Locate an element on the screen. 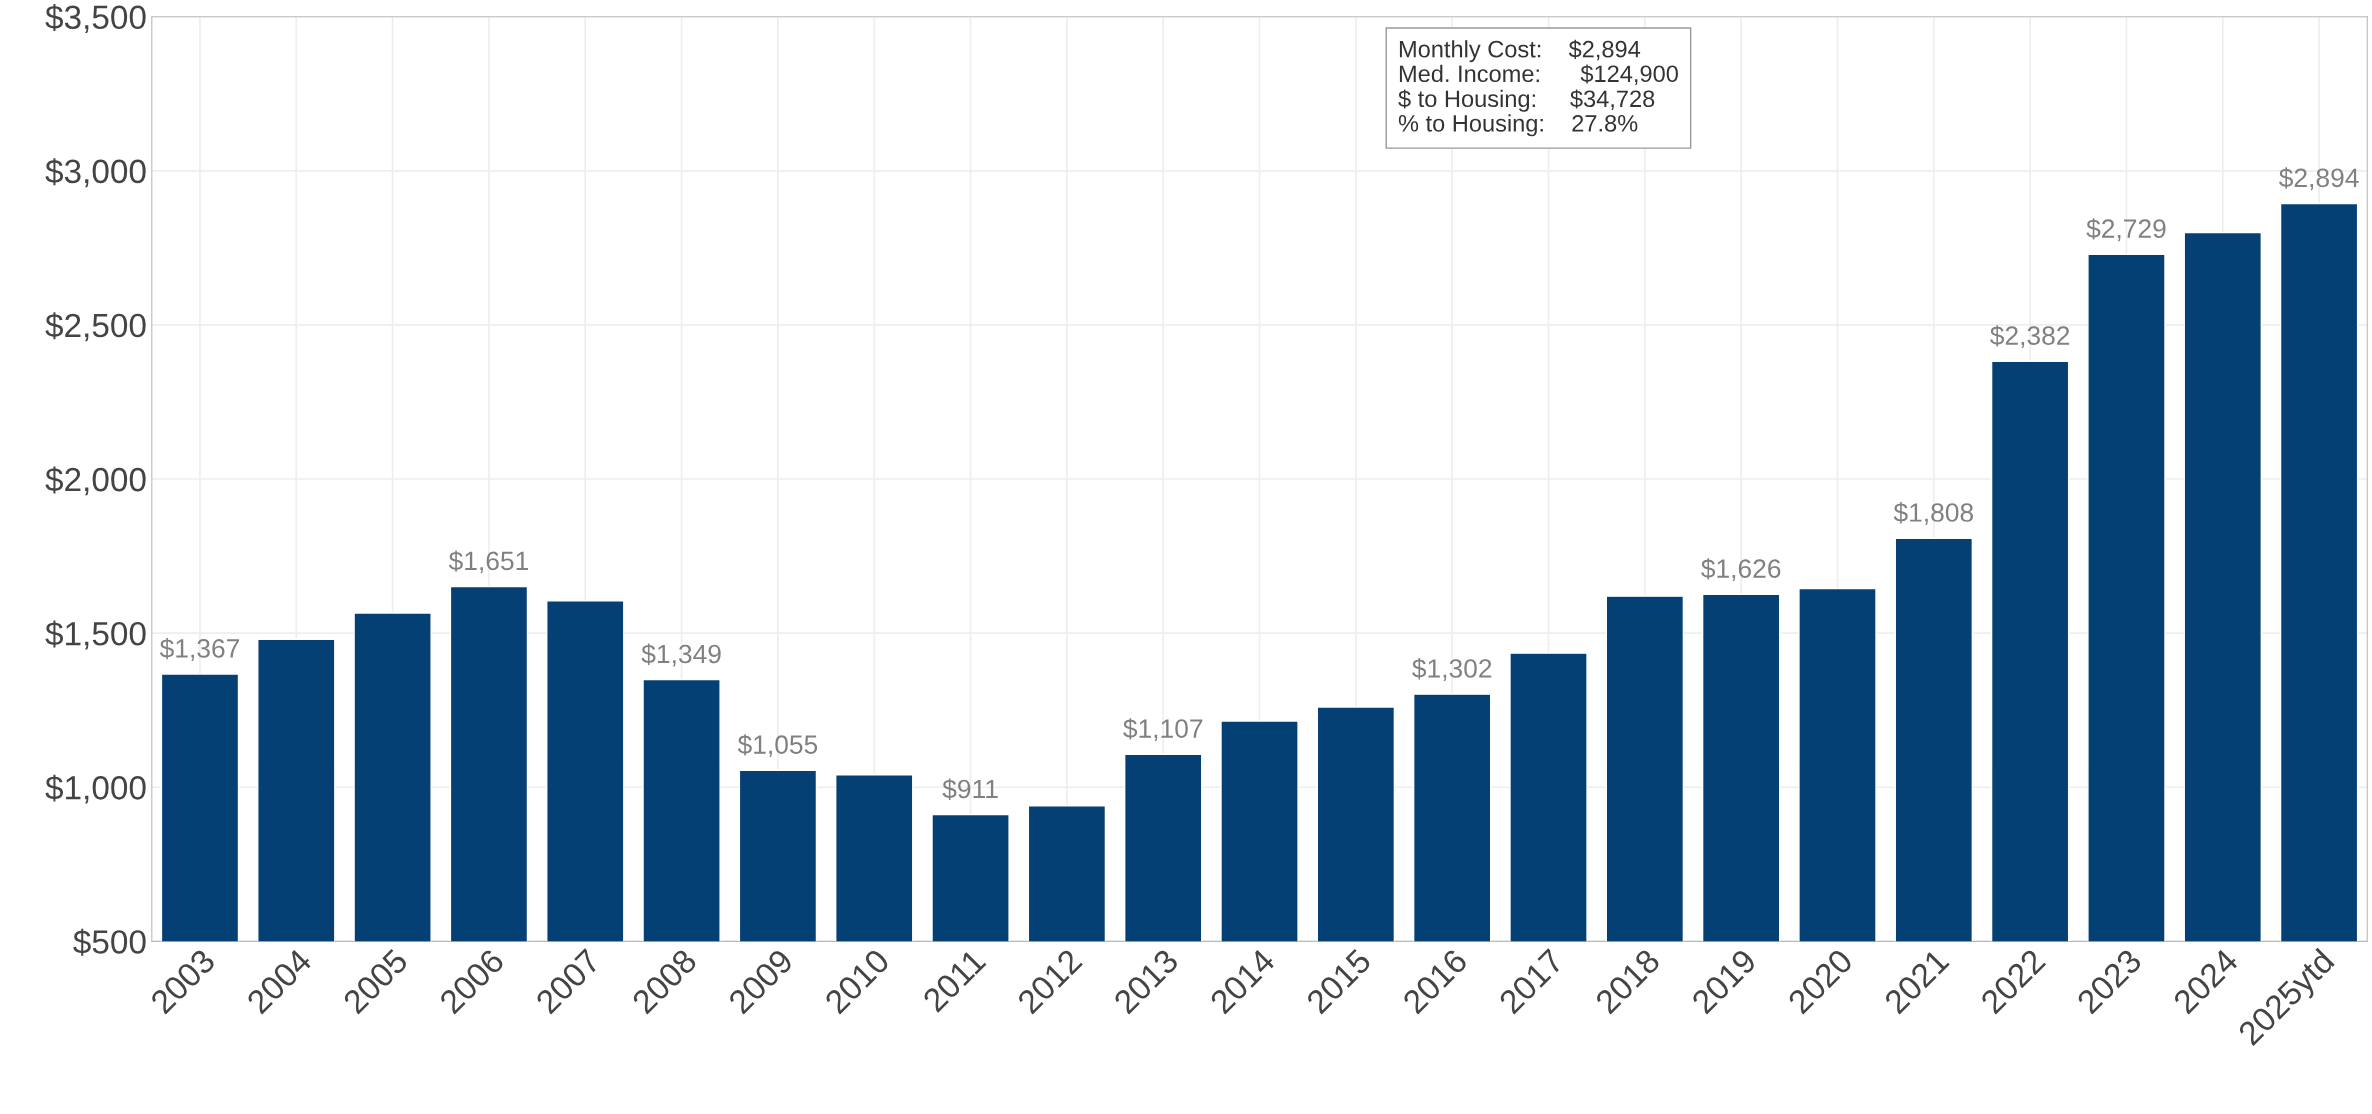 Image resolution: width=2372 pixels, height=1114 pixels. text: $2,382 is located at coordinates (2030, 337).